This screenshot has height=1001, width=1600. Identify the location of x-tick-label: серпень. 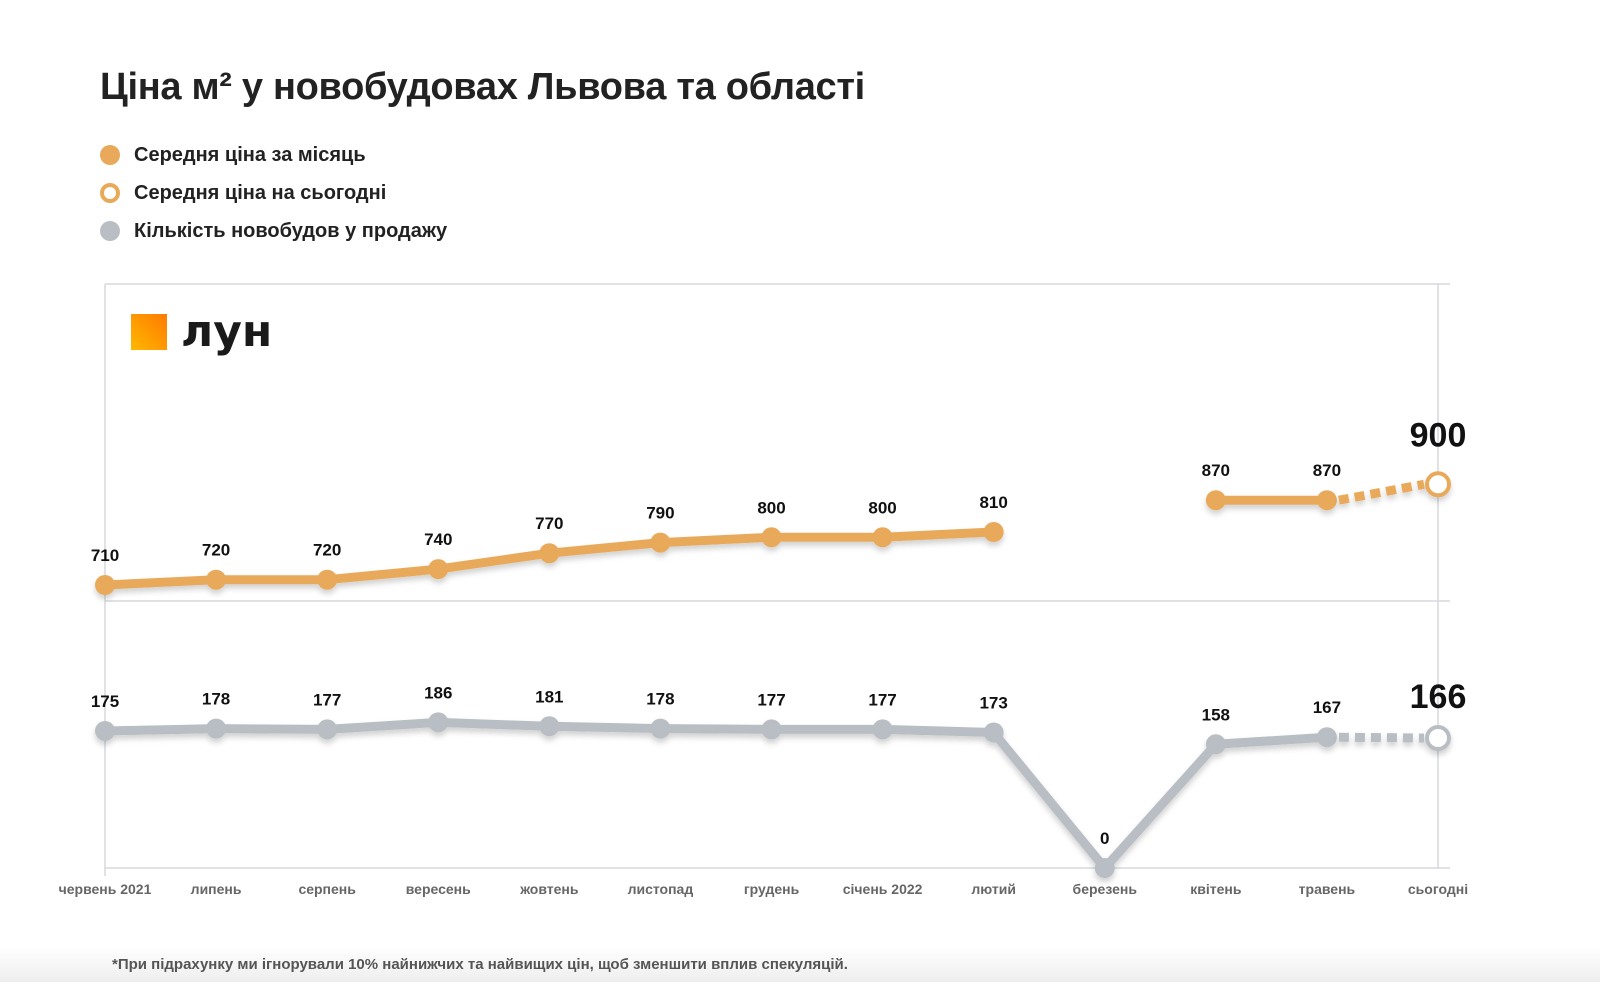
(327, 889).